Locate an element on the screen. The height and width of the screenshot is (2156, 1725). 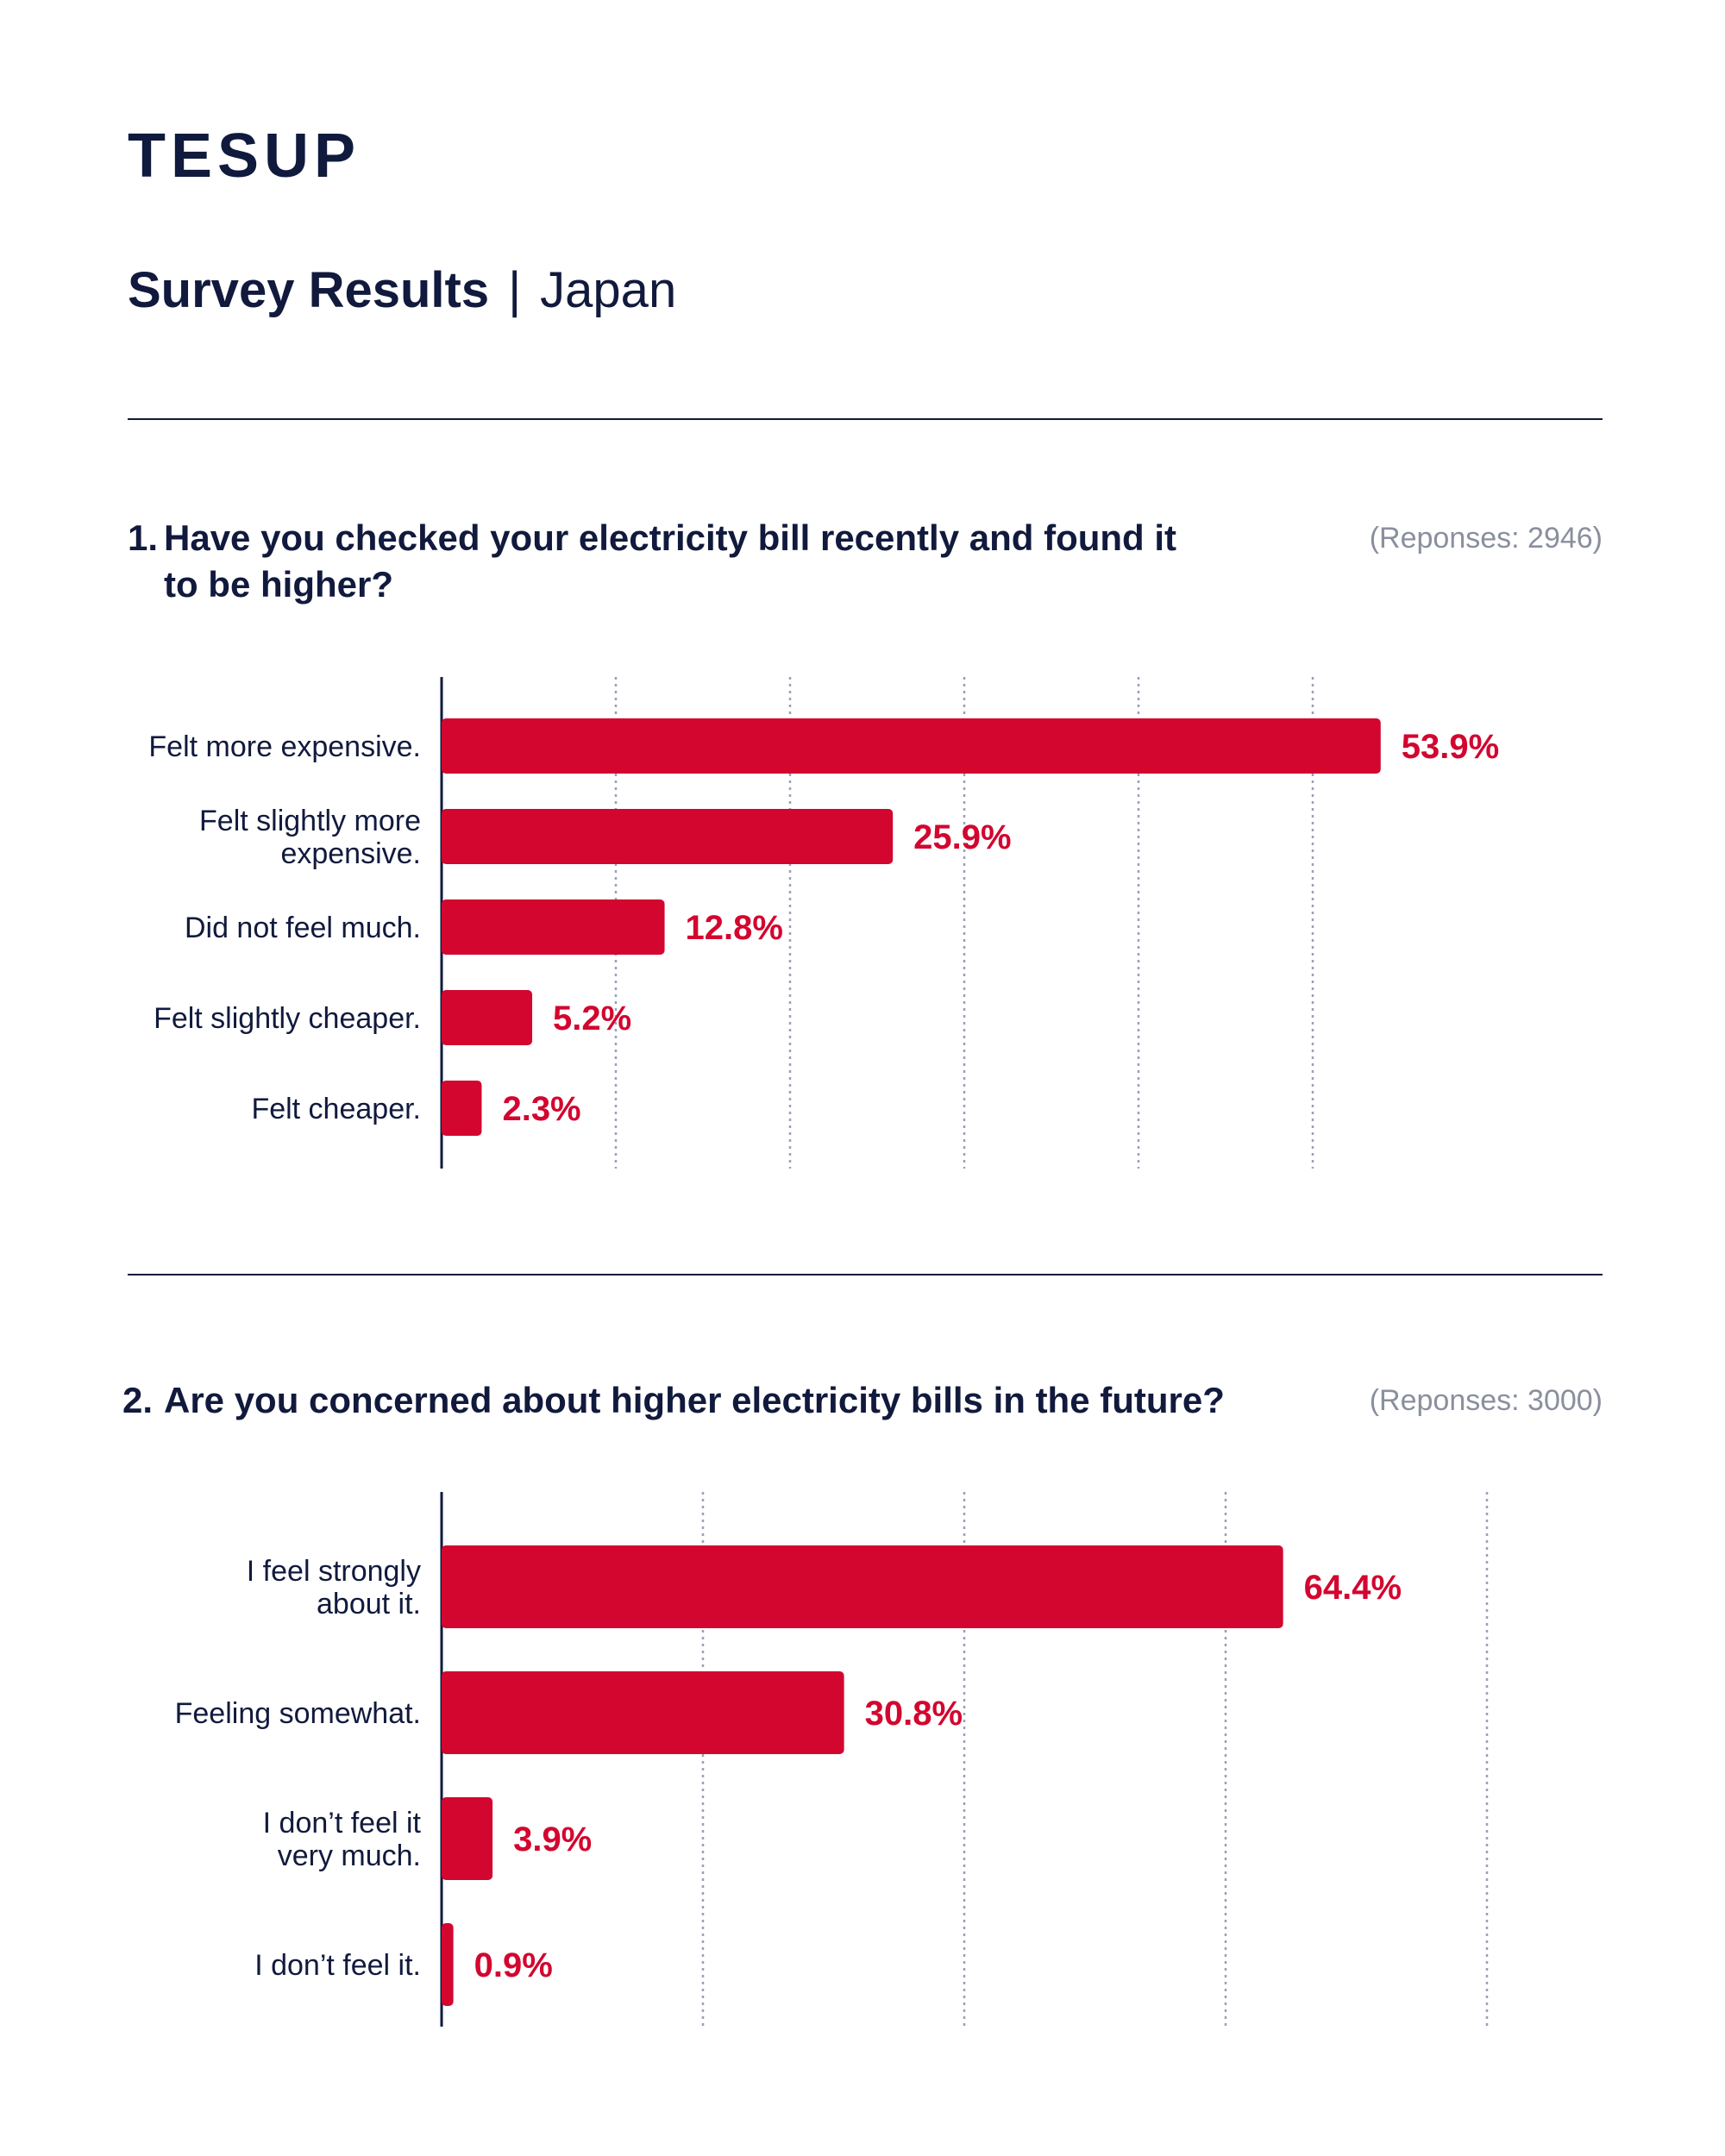
q1-value-label: 2.3% is located at coordinates (541, 1109).